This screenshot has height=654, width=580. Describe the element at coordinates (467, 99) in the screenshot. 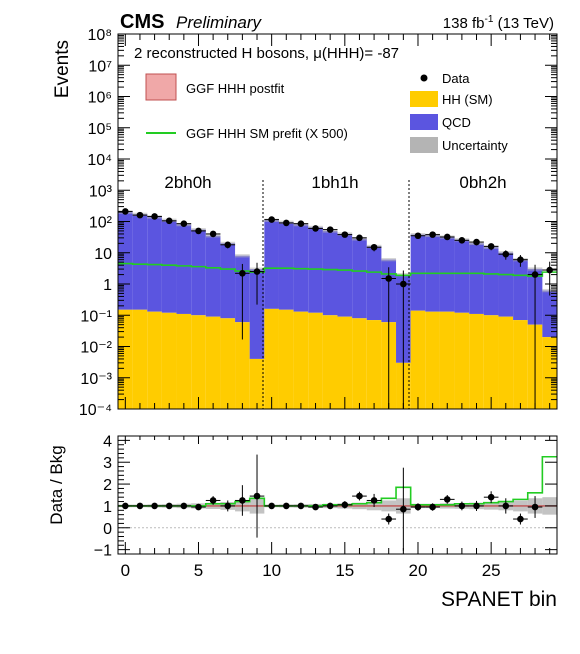

I see `legend-hh-label: HH (SM)` at that location.